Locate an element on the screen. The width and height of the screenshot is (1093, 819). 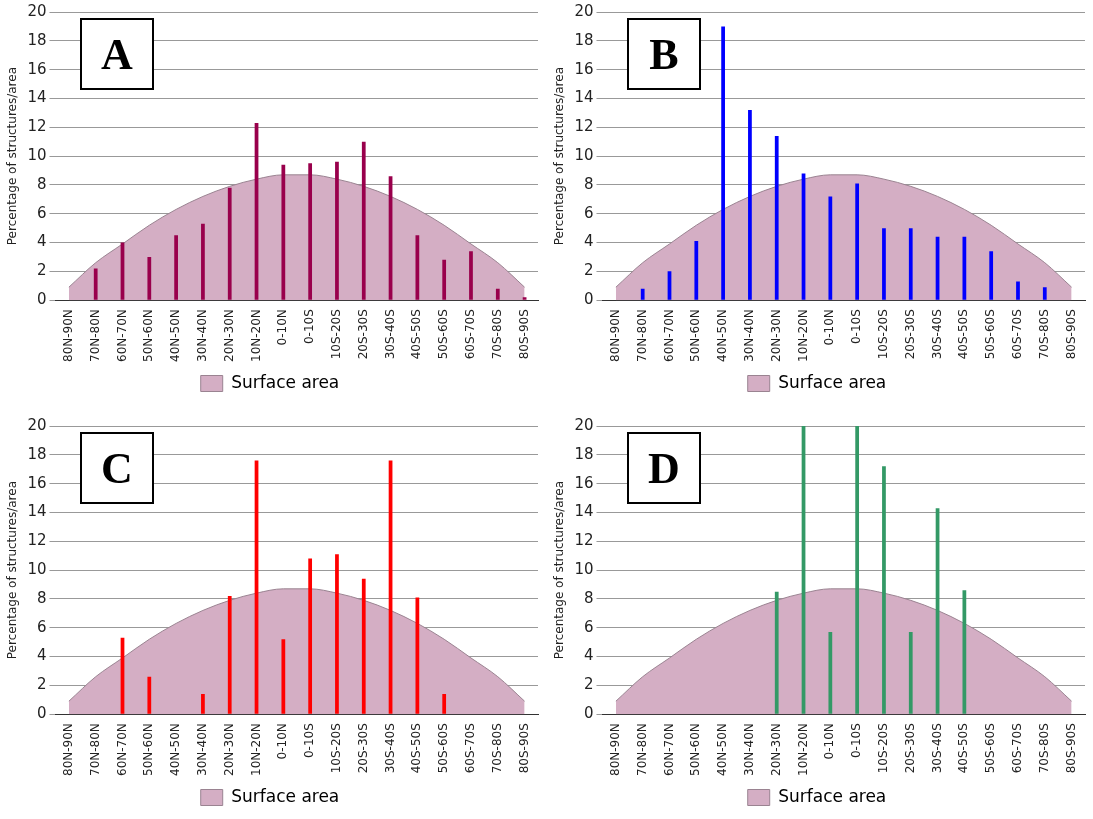
chart-title: B is located at coordinates (664, 54).